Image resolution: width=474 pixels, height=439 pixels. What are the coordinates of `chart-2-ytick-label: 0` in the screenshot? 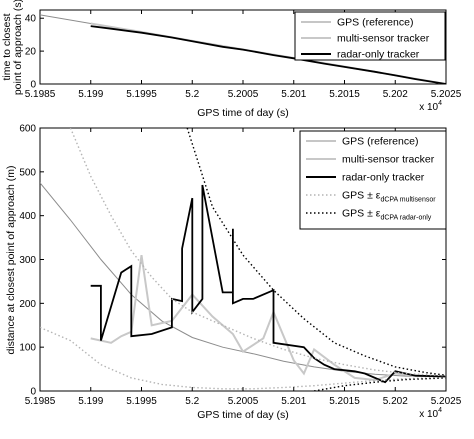 It's located at (33, 392).